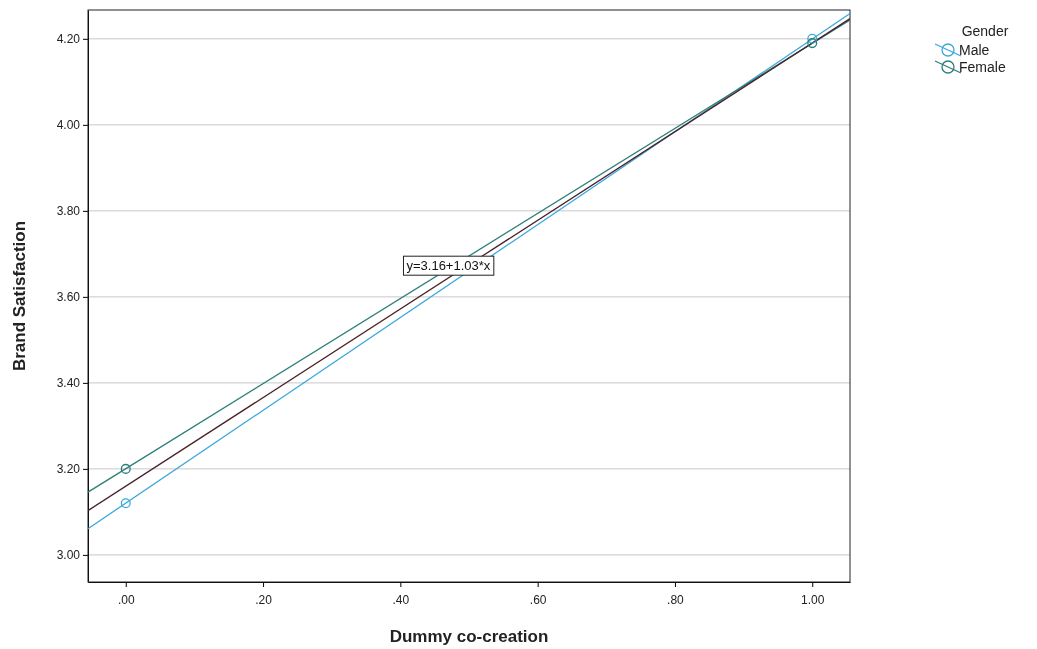  I want to click on x-axis-title: Dummy co-creation, so click(469, 636).